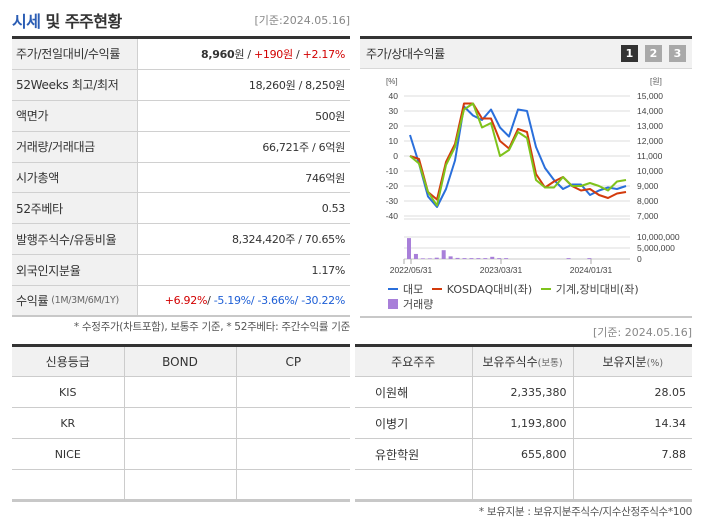  What do you see at coordinates (392, 171) in the screenshot?
I see `svg-text: -10` at bounding box center [392, 171].